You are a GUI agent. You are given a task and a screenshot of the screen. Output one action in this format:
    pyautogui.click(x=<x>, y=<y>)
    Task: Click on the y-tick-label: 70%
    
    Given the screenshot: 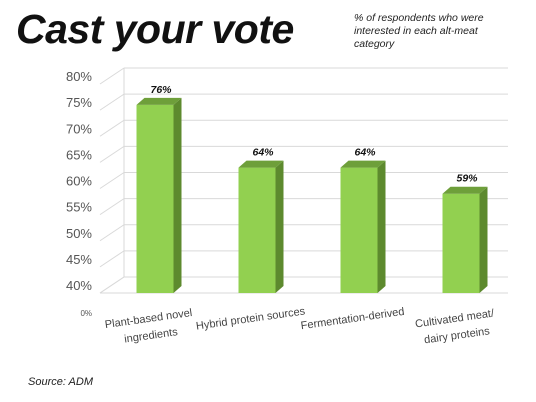 What is the action you would take?
    pyautogui.click(x=79, y=128)
    